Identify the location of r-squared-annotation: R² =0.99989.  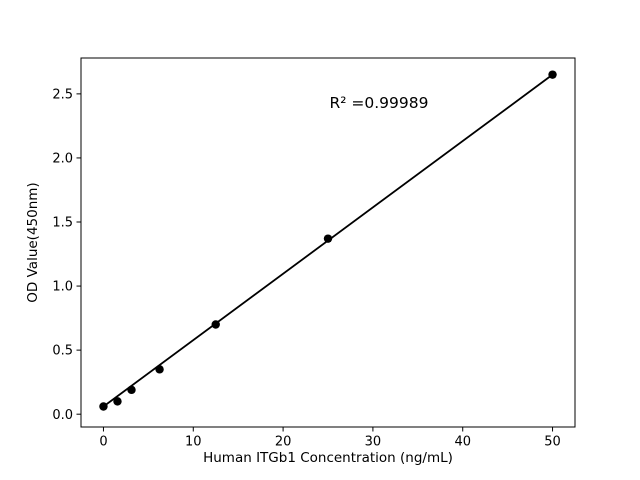
(379, 103).